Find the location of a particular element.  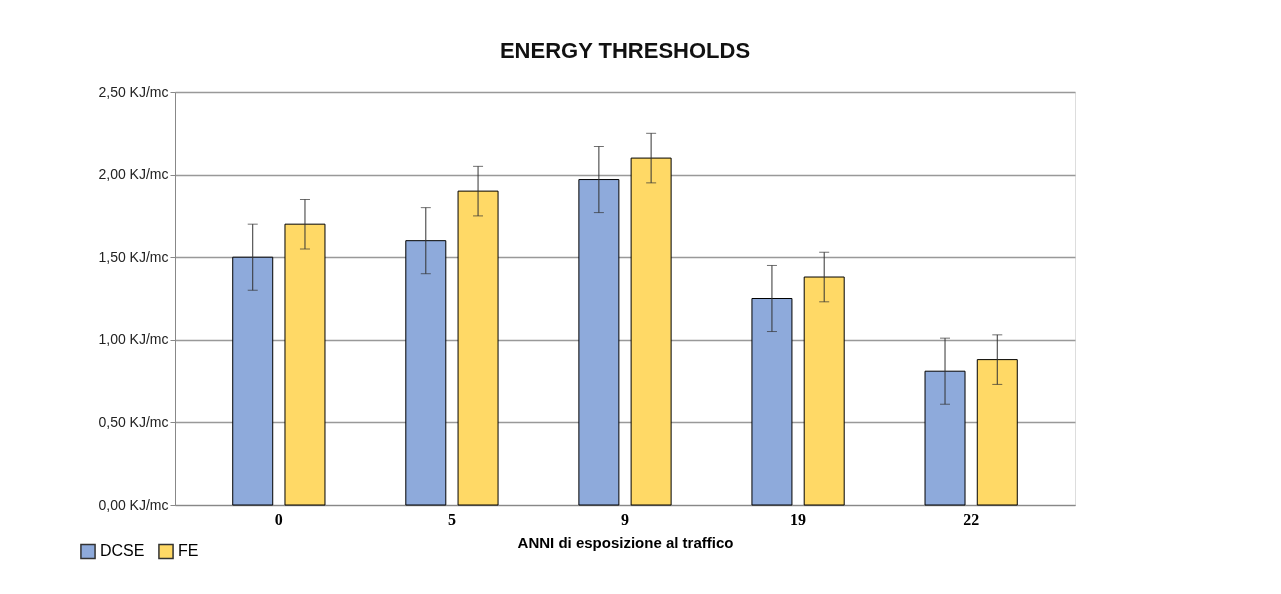

x-tick-label: 19 is located at coordinates (798, 519).